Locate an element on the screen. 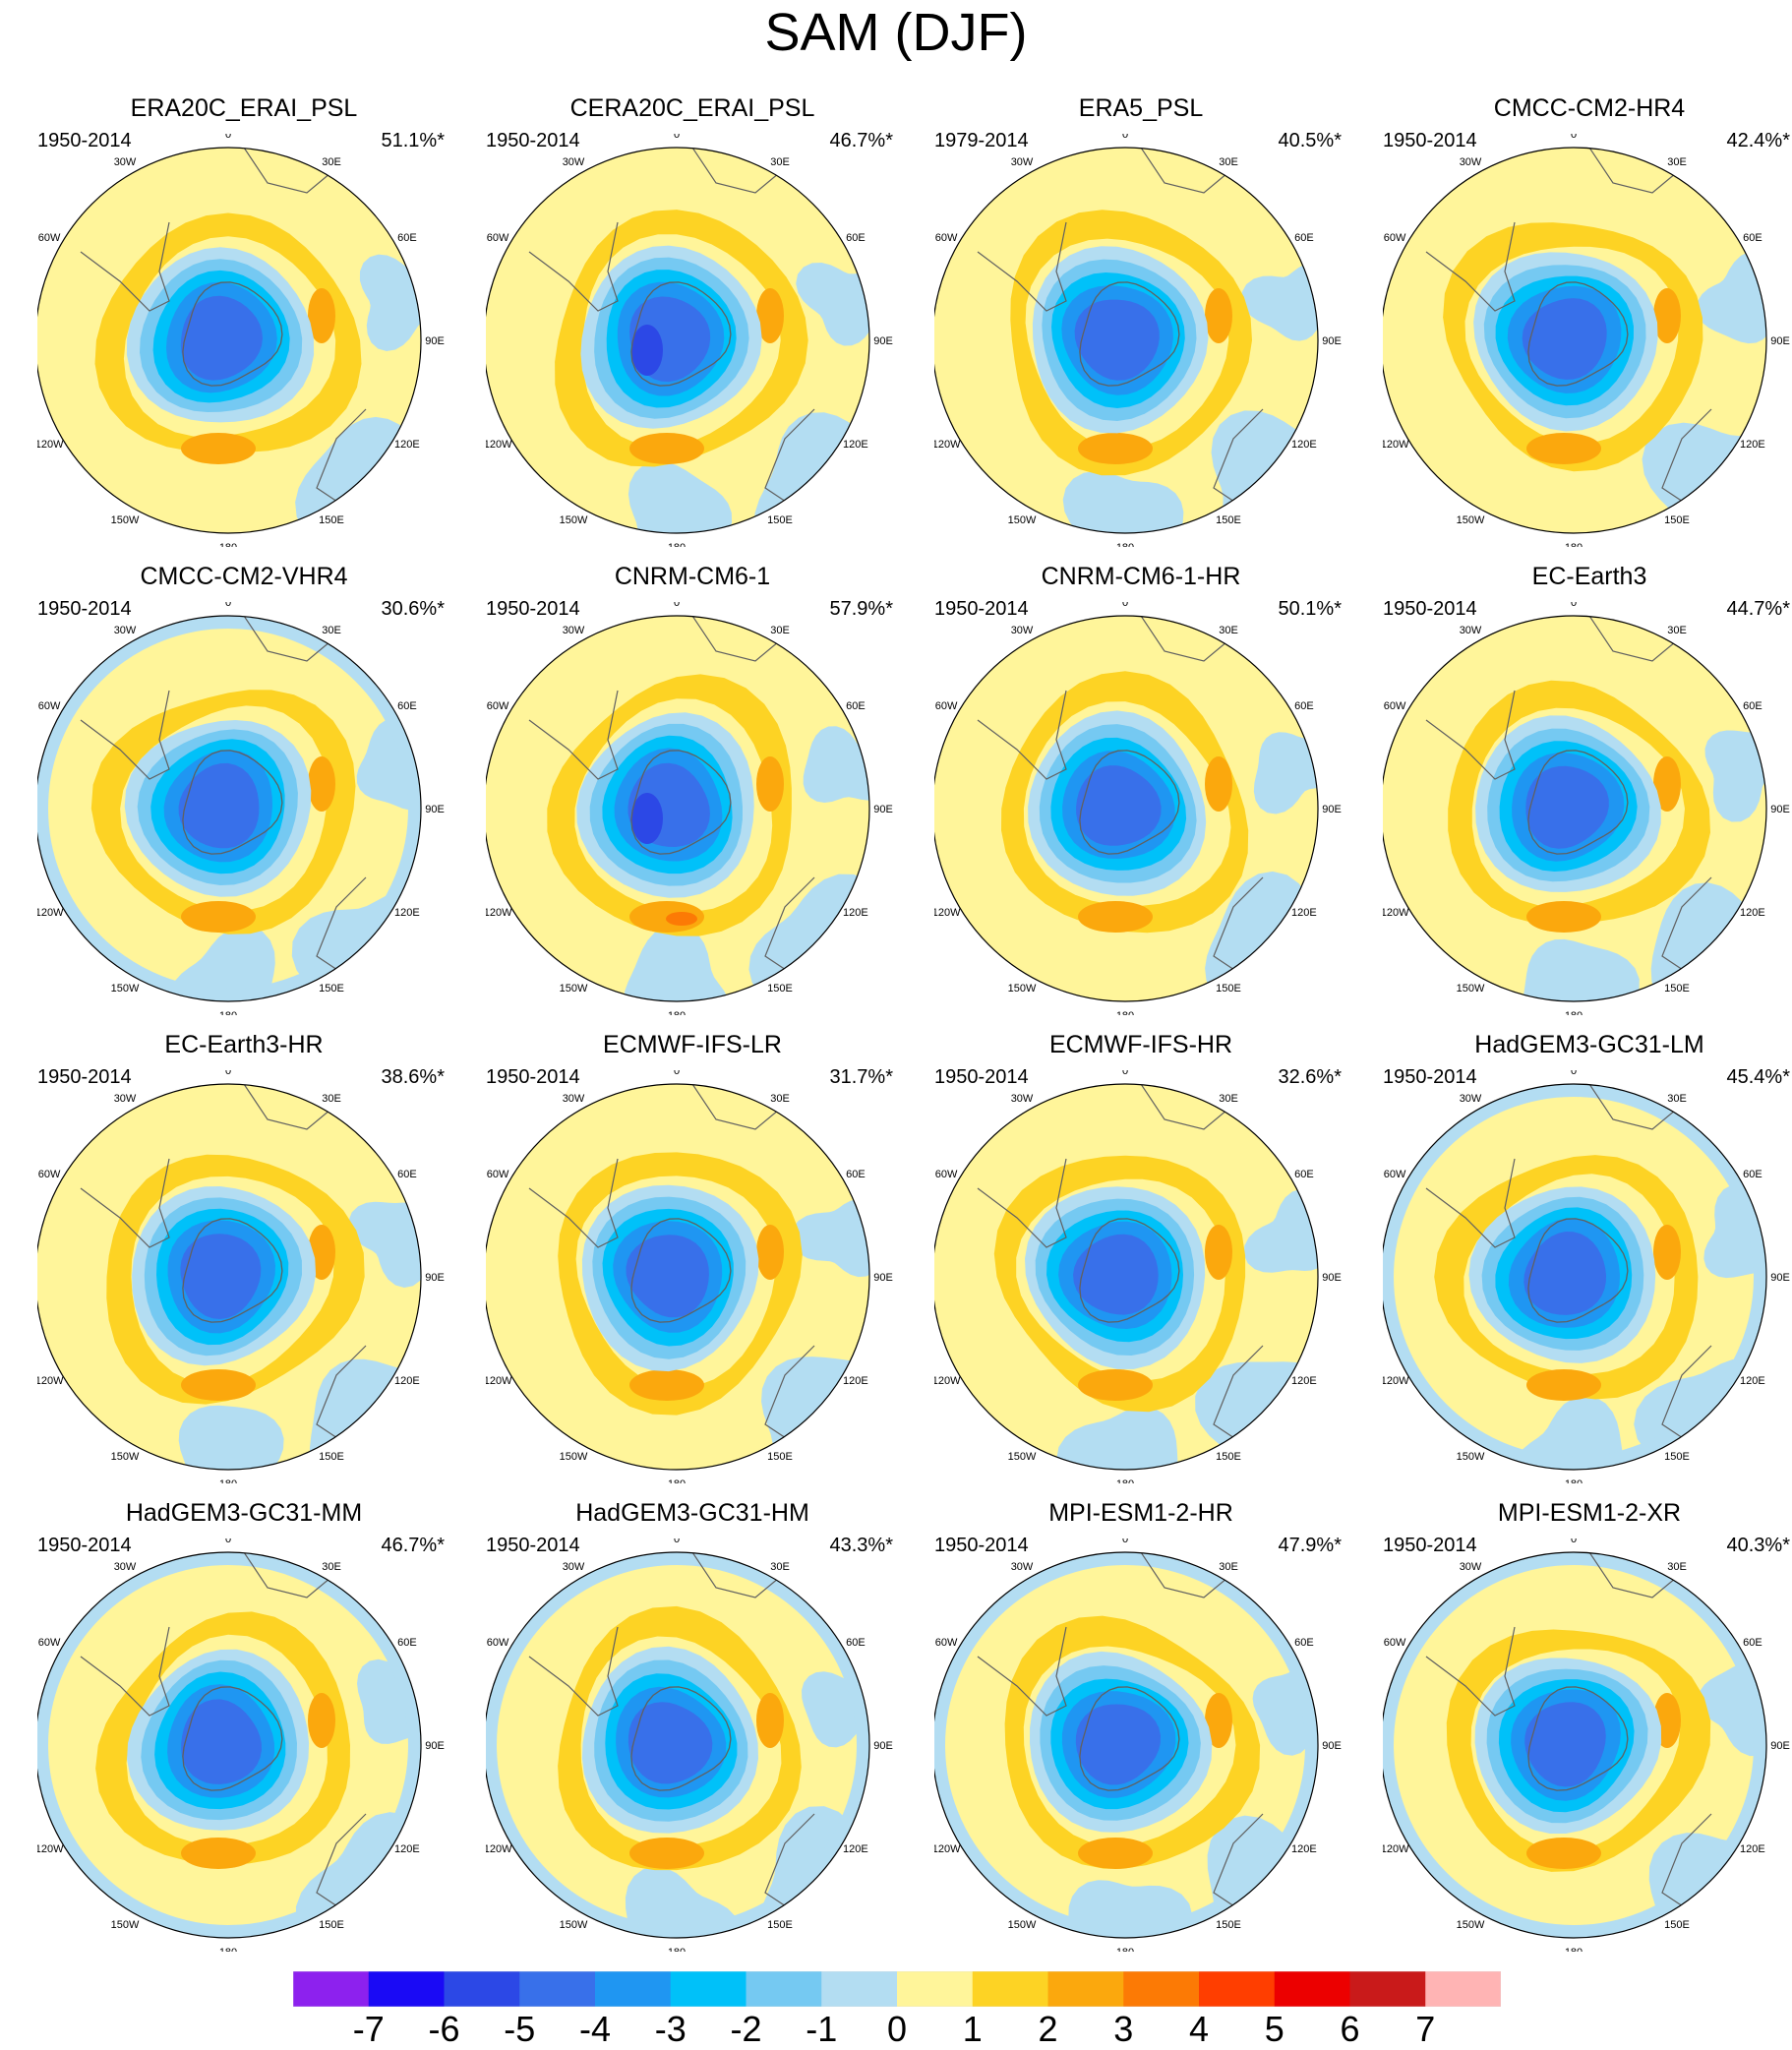 The image size is (1792, 2050). panel-title: HadGEM3-GC31-LM is located at coordinates (1587, 1045).